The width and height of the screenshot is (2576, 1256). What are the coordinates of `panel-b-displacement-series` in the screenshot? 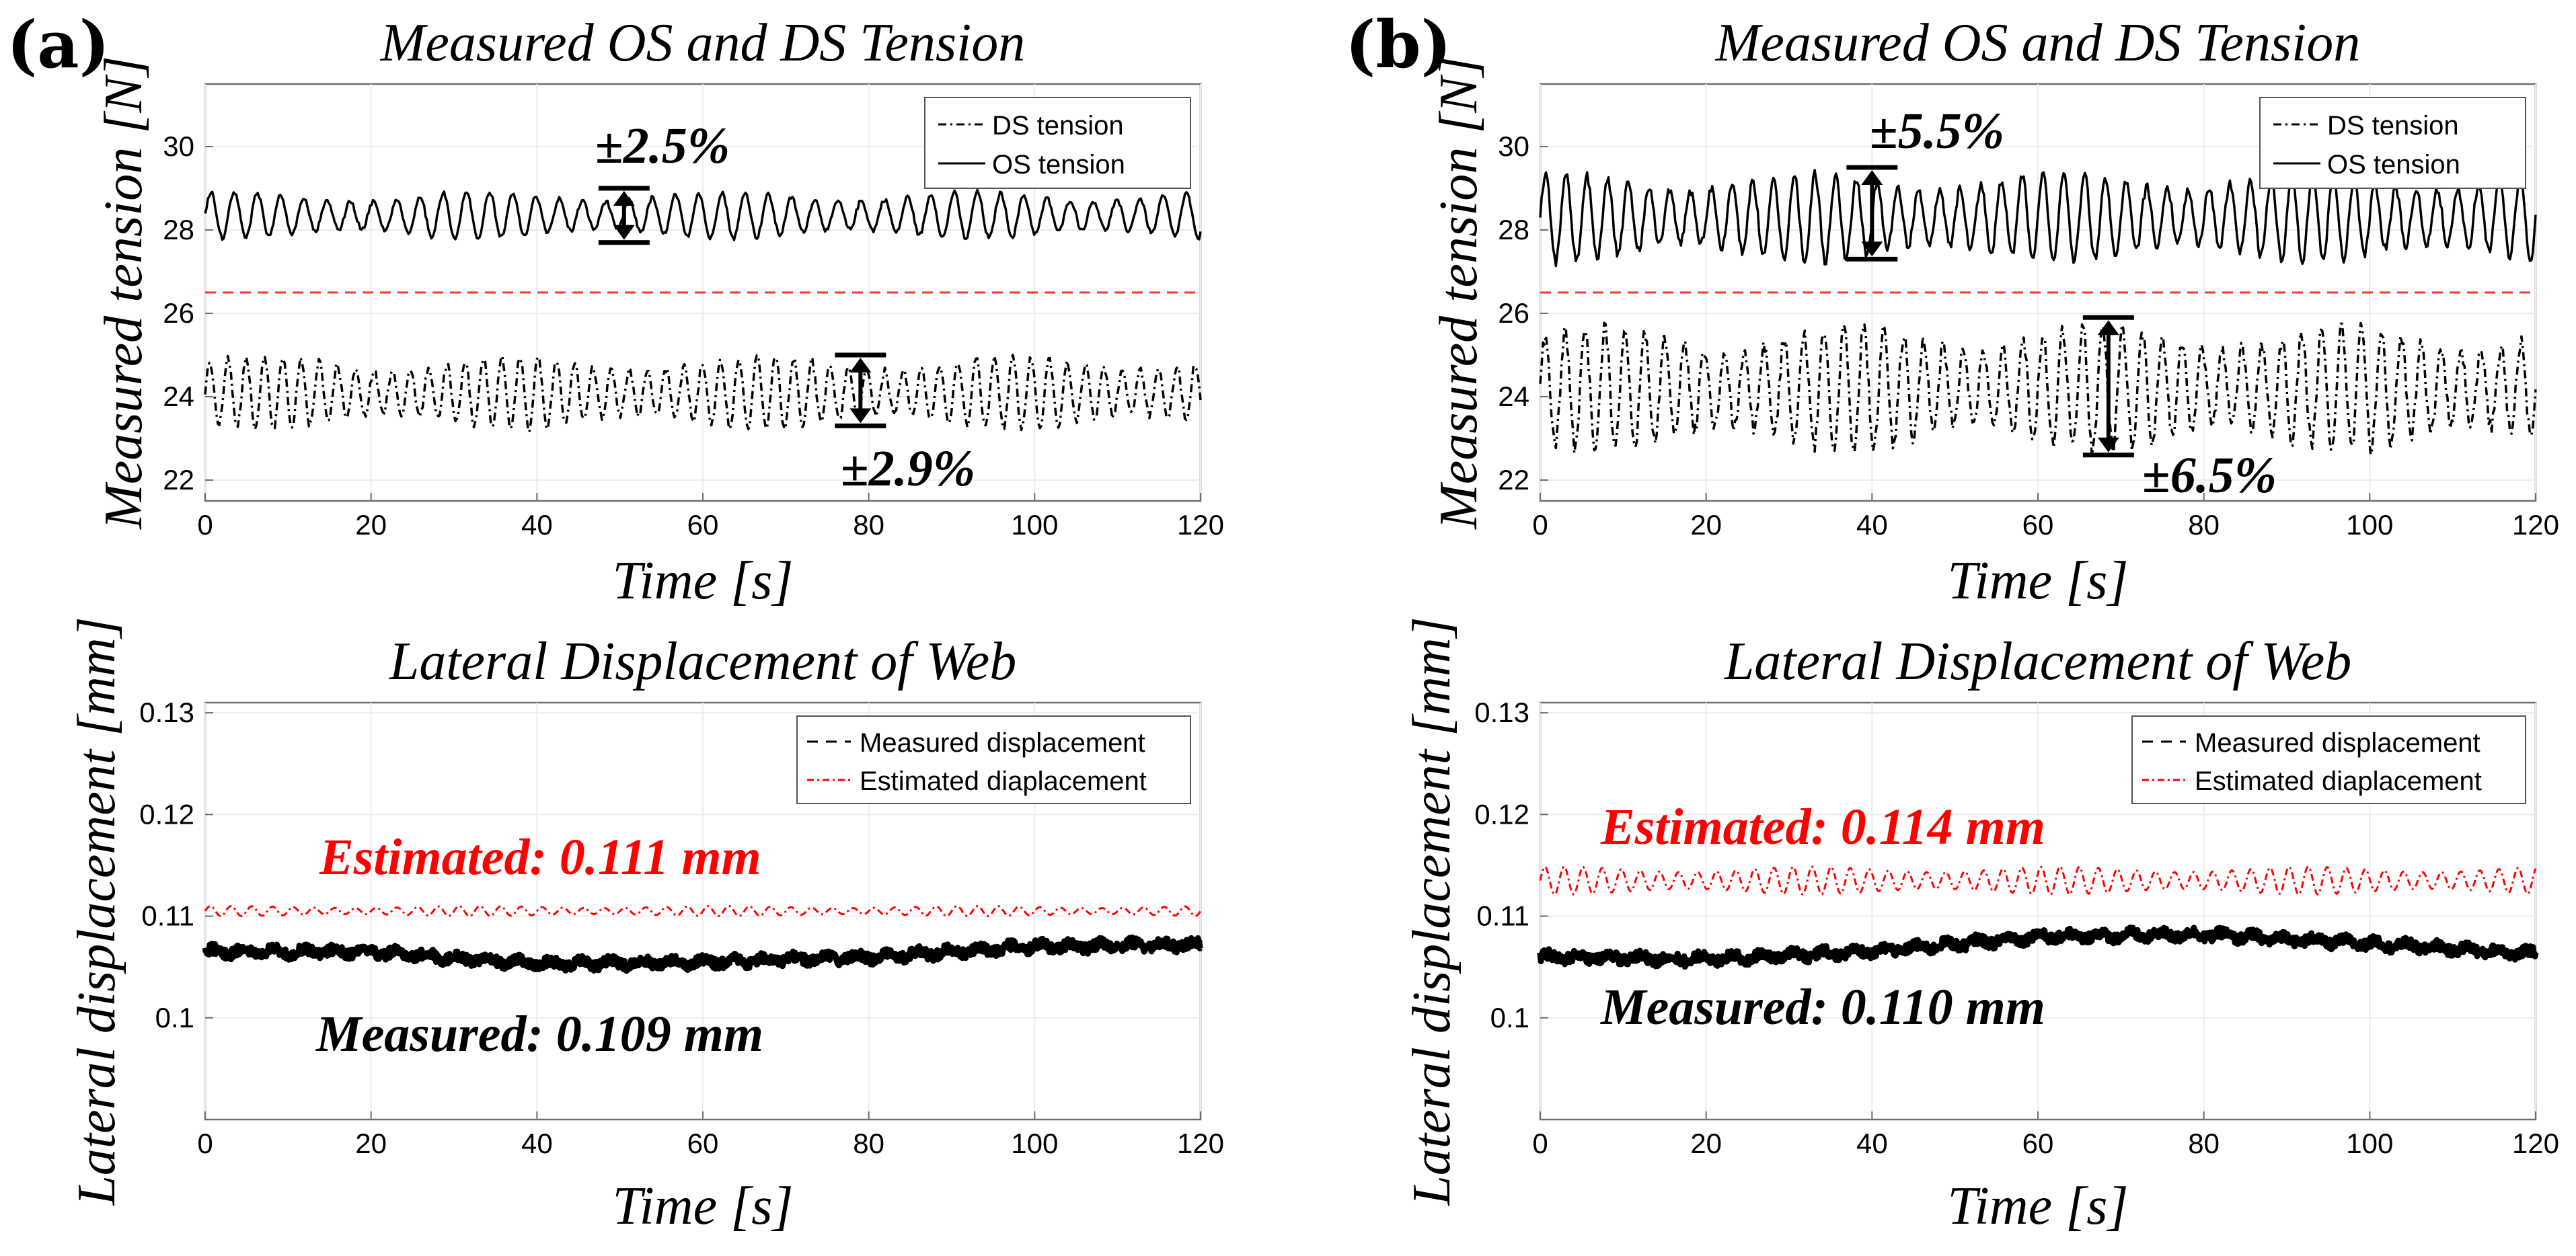 It's located at (2038, 917).